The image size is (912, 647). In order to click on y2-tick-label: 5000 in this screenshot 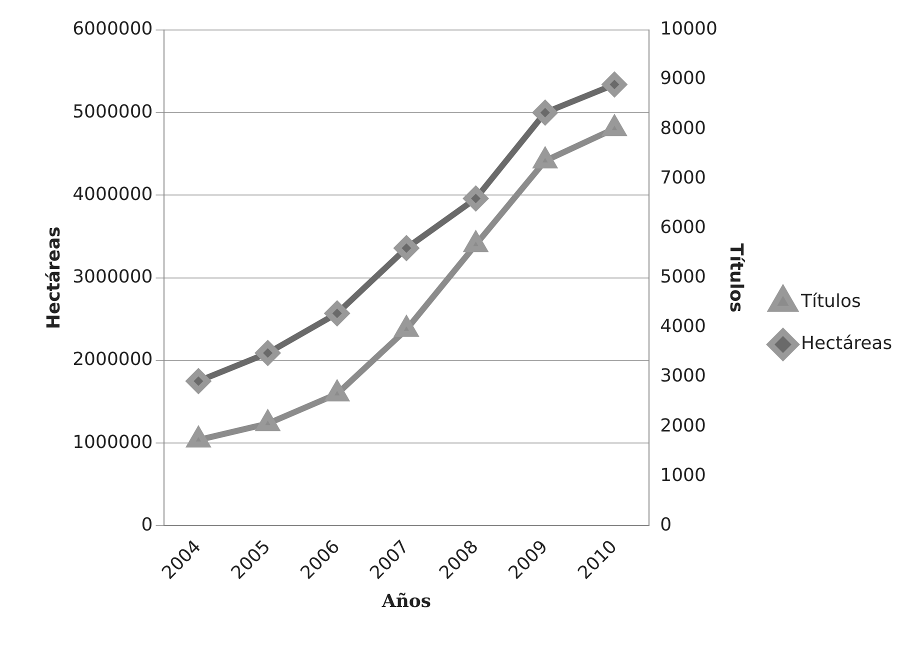, I will do `click(683, 277)`.